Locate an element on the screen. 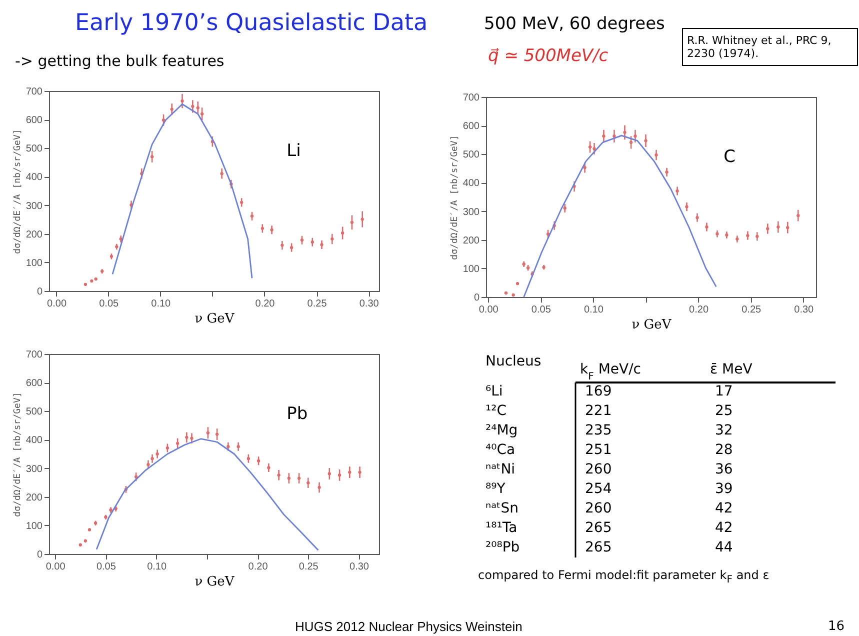 Image resolution: width=859 pixels, height=636 pixels. data-label: 169 is located at coordinates (598, 392).